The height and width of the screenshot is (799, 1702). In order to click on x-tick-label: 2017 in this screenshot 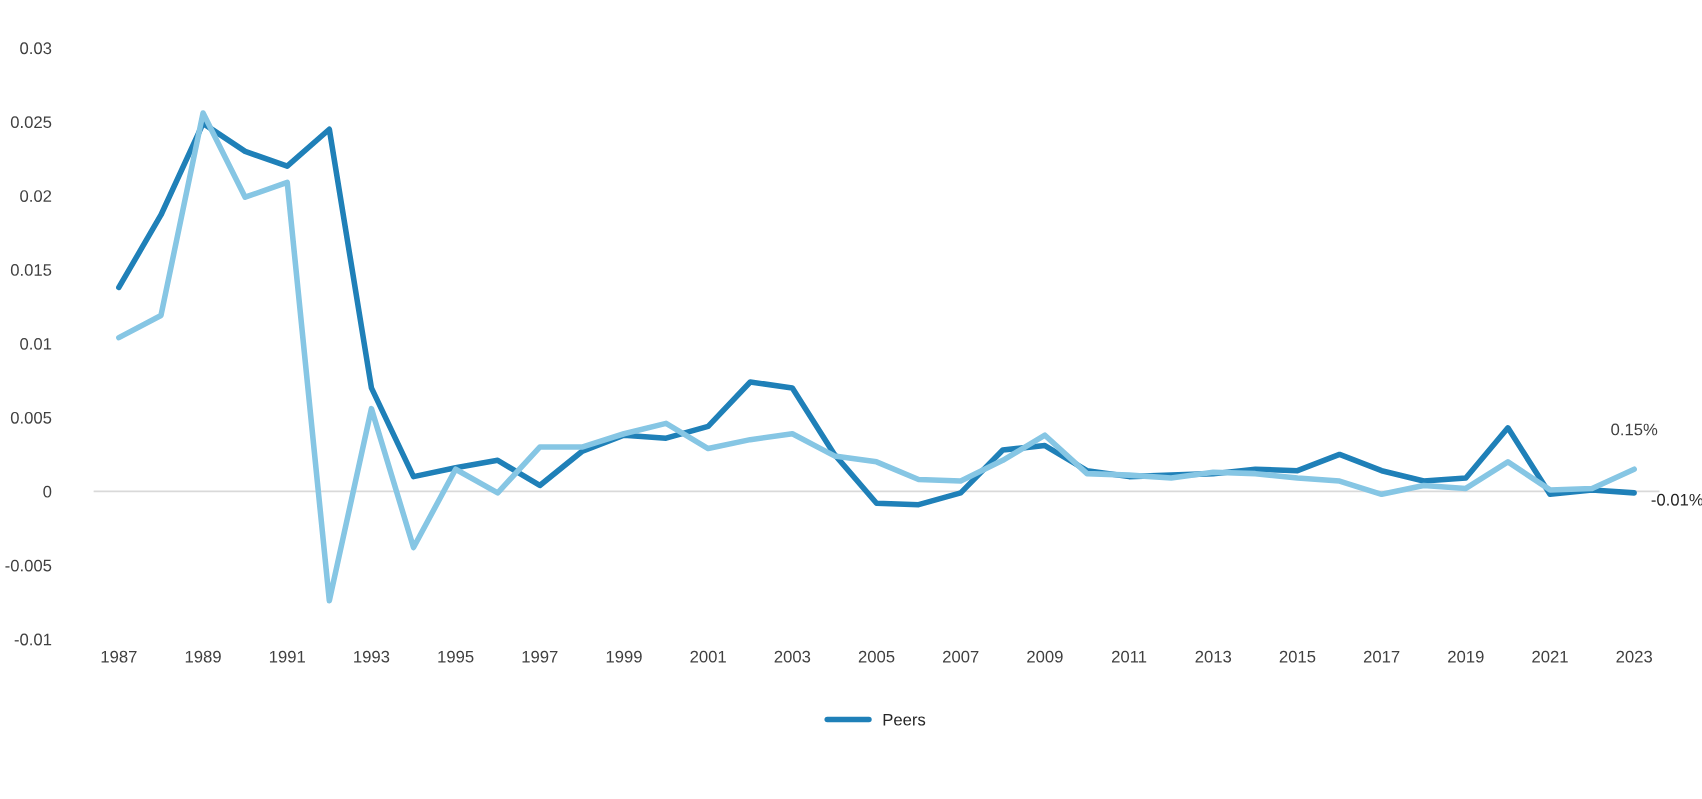, I will do `click(1381, 656)`.